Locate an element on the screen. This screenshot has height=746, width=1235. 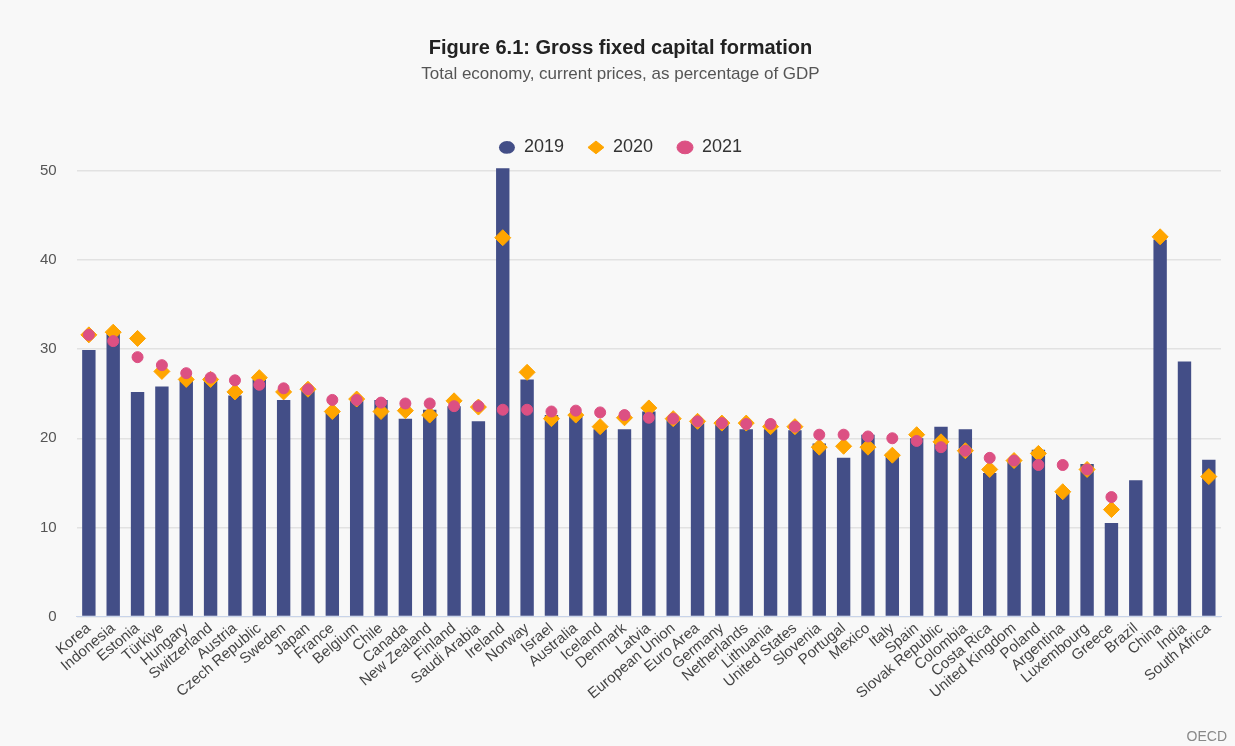
y-tick-label: 30 is located at coordinates (48, 348).